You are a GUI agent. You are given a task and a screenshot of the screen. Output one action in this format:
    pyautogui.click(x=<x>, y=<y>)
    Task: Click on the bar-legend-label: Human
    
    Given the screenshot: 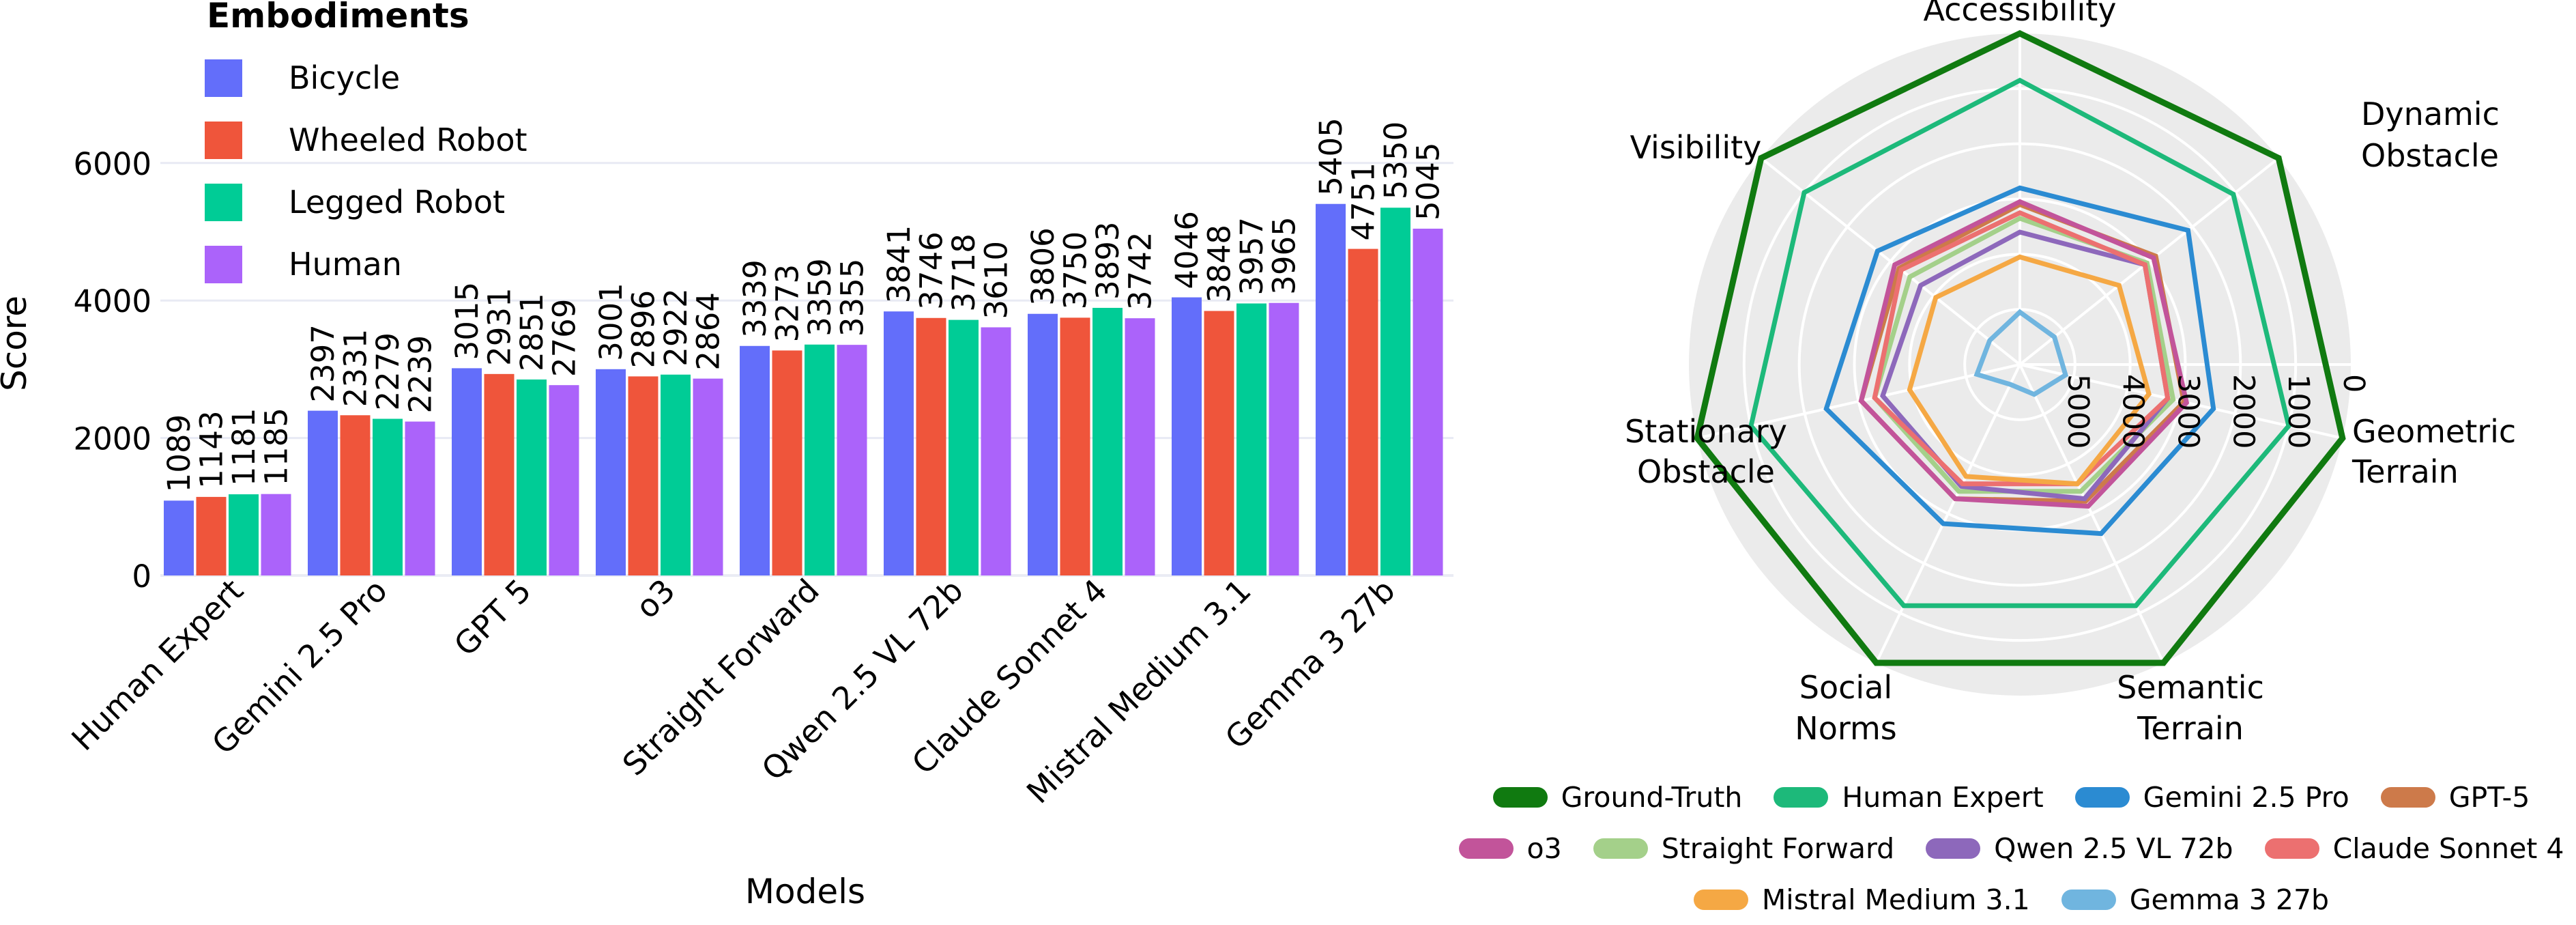 What is the action you would take?
    pyautogui.click(x=345, y=264)
    